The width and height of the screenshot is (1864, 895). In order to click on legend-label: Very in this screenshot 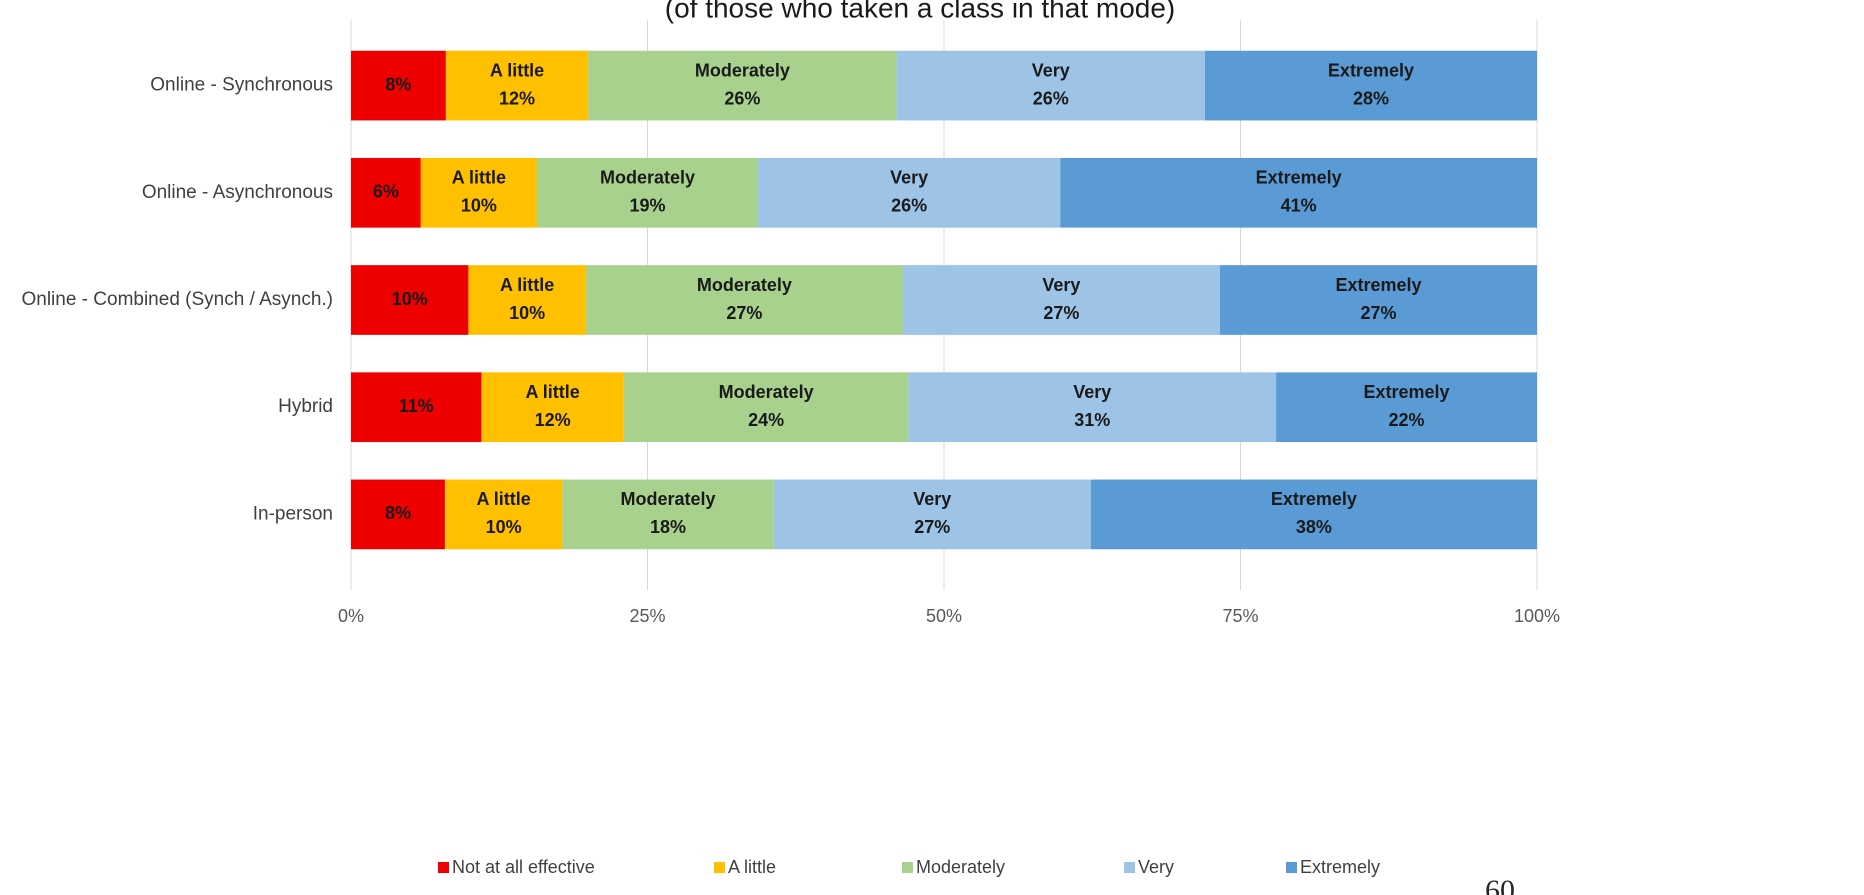, I will do `click(1156, 867)`.